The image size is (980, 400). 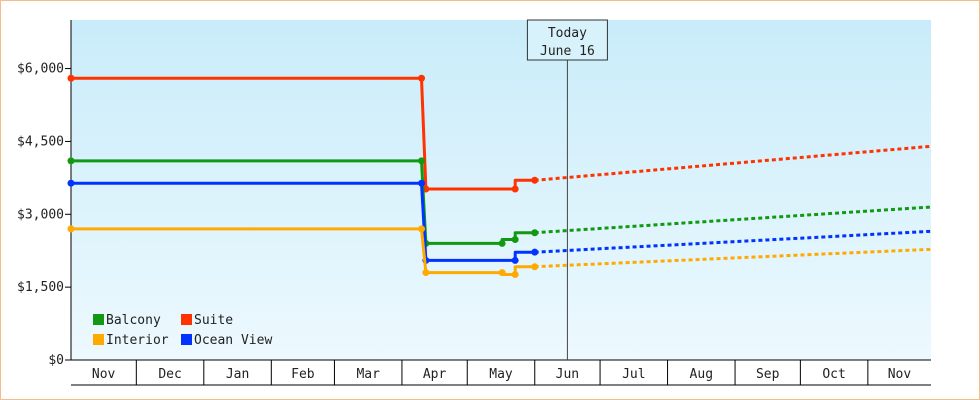 I want to click on legend-label: Suite, so click(x=213, y=320).